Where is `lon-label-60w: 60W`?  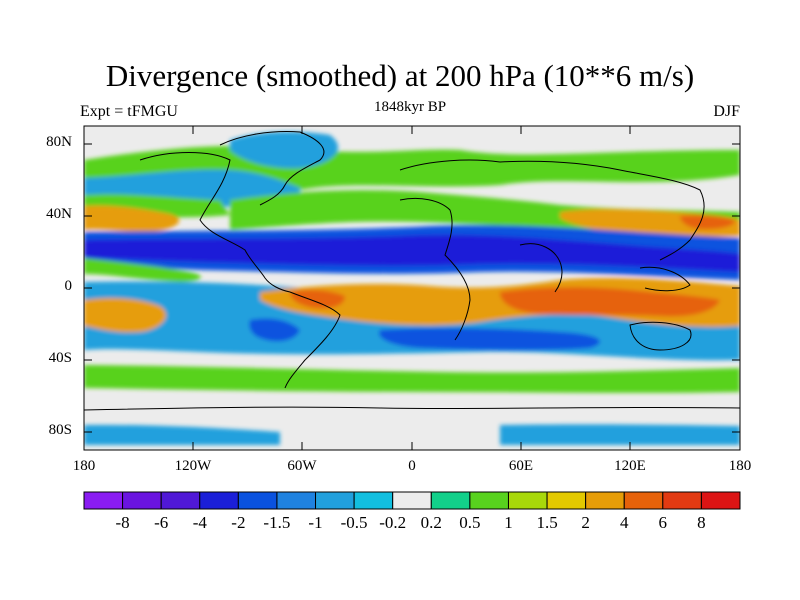
lon-label-60w: 60W is located at coordinates (302, 466).